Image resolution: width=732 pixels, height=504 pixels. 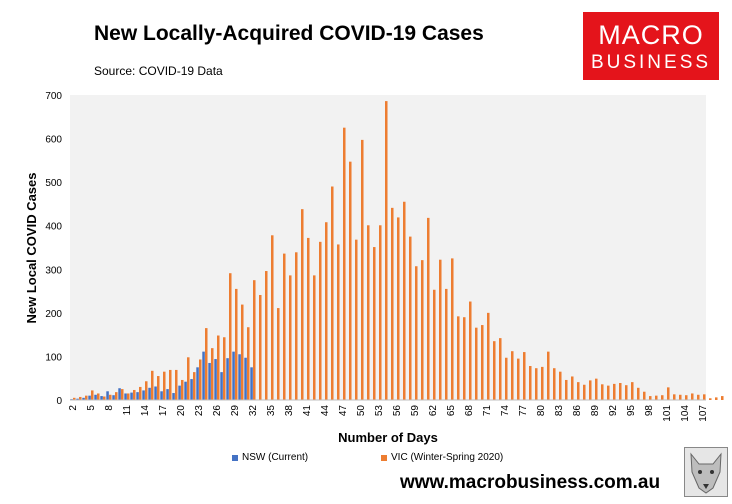 What do you see at coordinates (631, 411) in the screenshot?
I see `x-tick-label: 95` at bounding box center [631, 411].